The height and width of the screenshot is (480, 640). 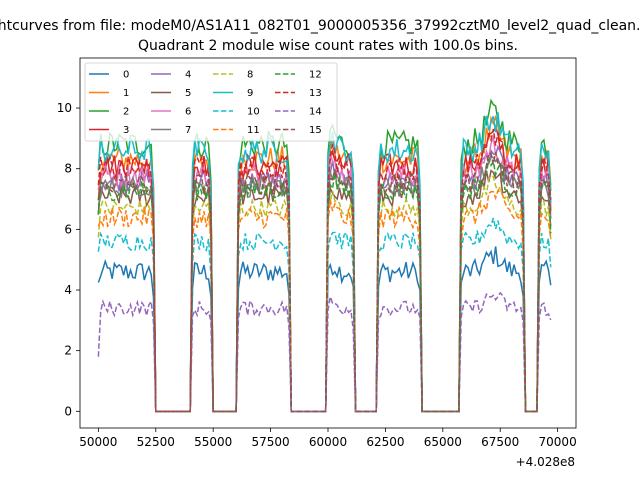 I want to click on legend-label-5: 5, so click(x=188, y=93).